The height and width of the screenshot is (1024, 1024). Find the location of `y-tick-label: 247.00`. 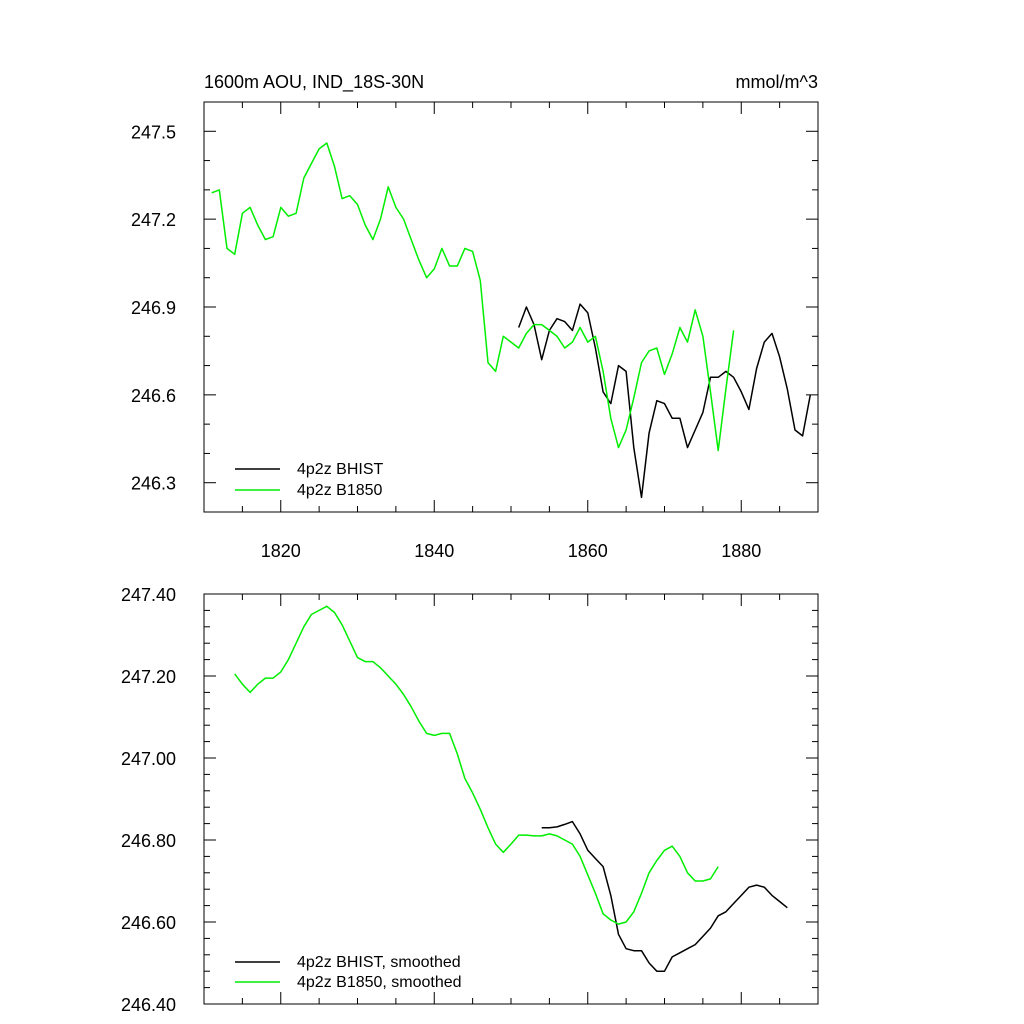

y-tick-label: 247.00 is located at coordinates (148, 759).